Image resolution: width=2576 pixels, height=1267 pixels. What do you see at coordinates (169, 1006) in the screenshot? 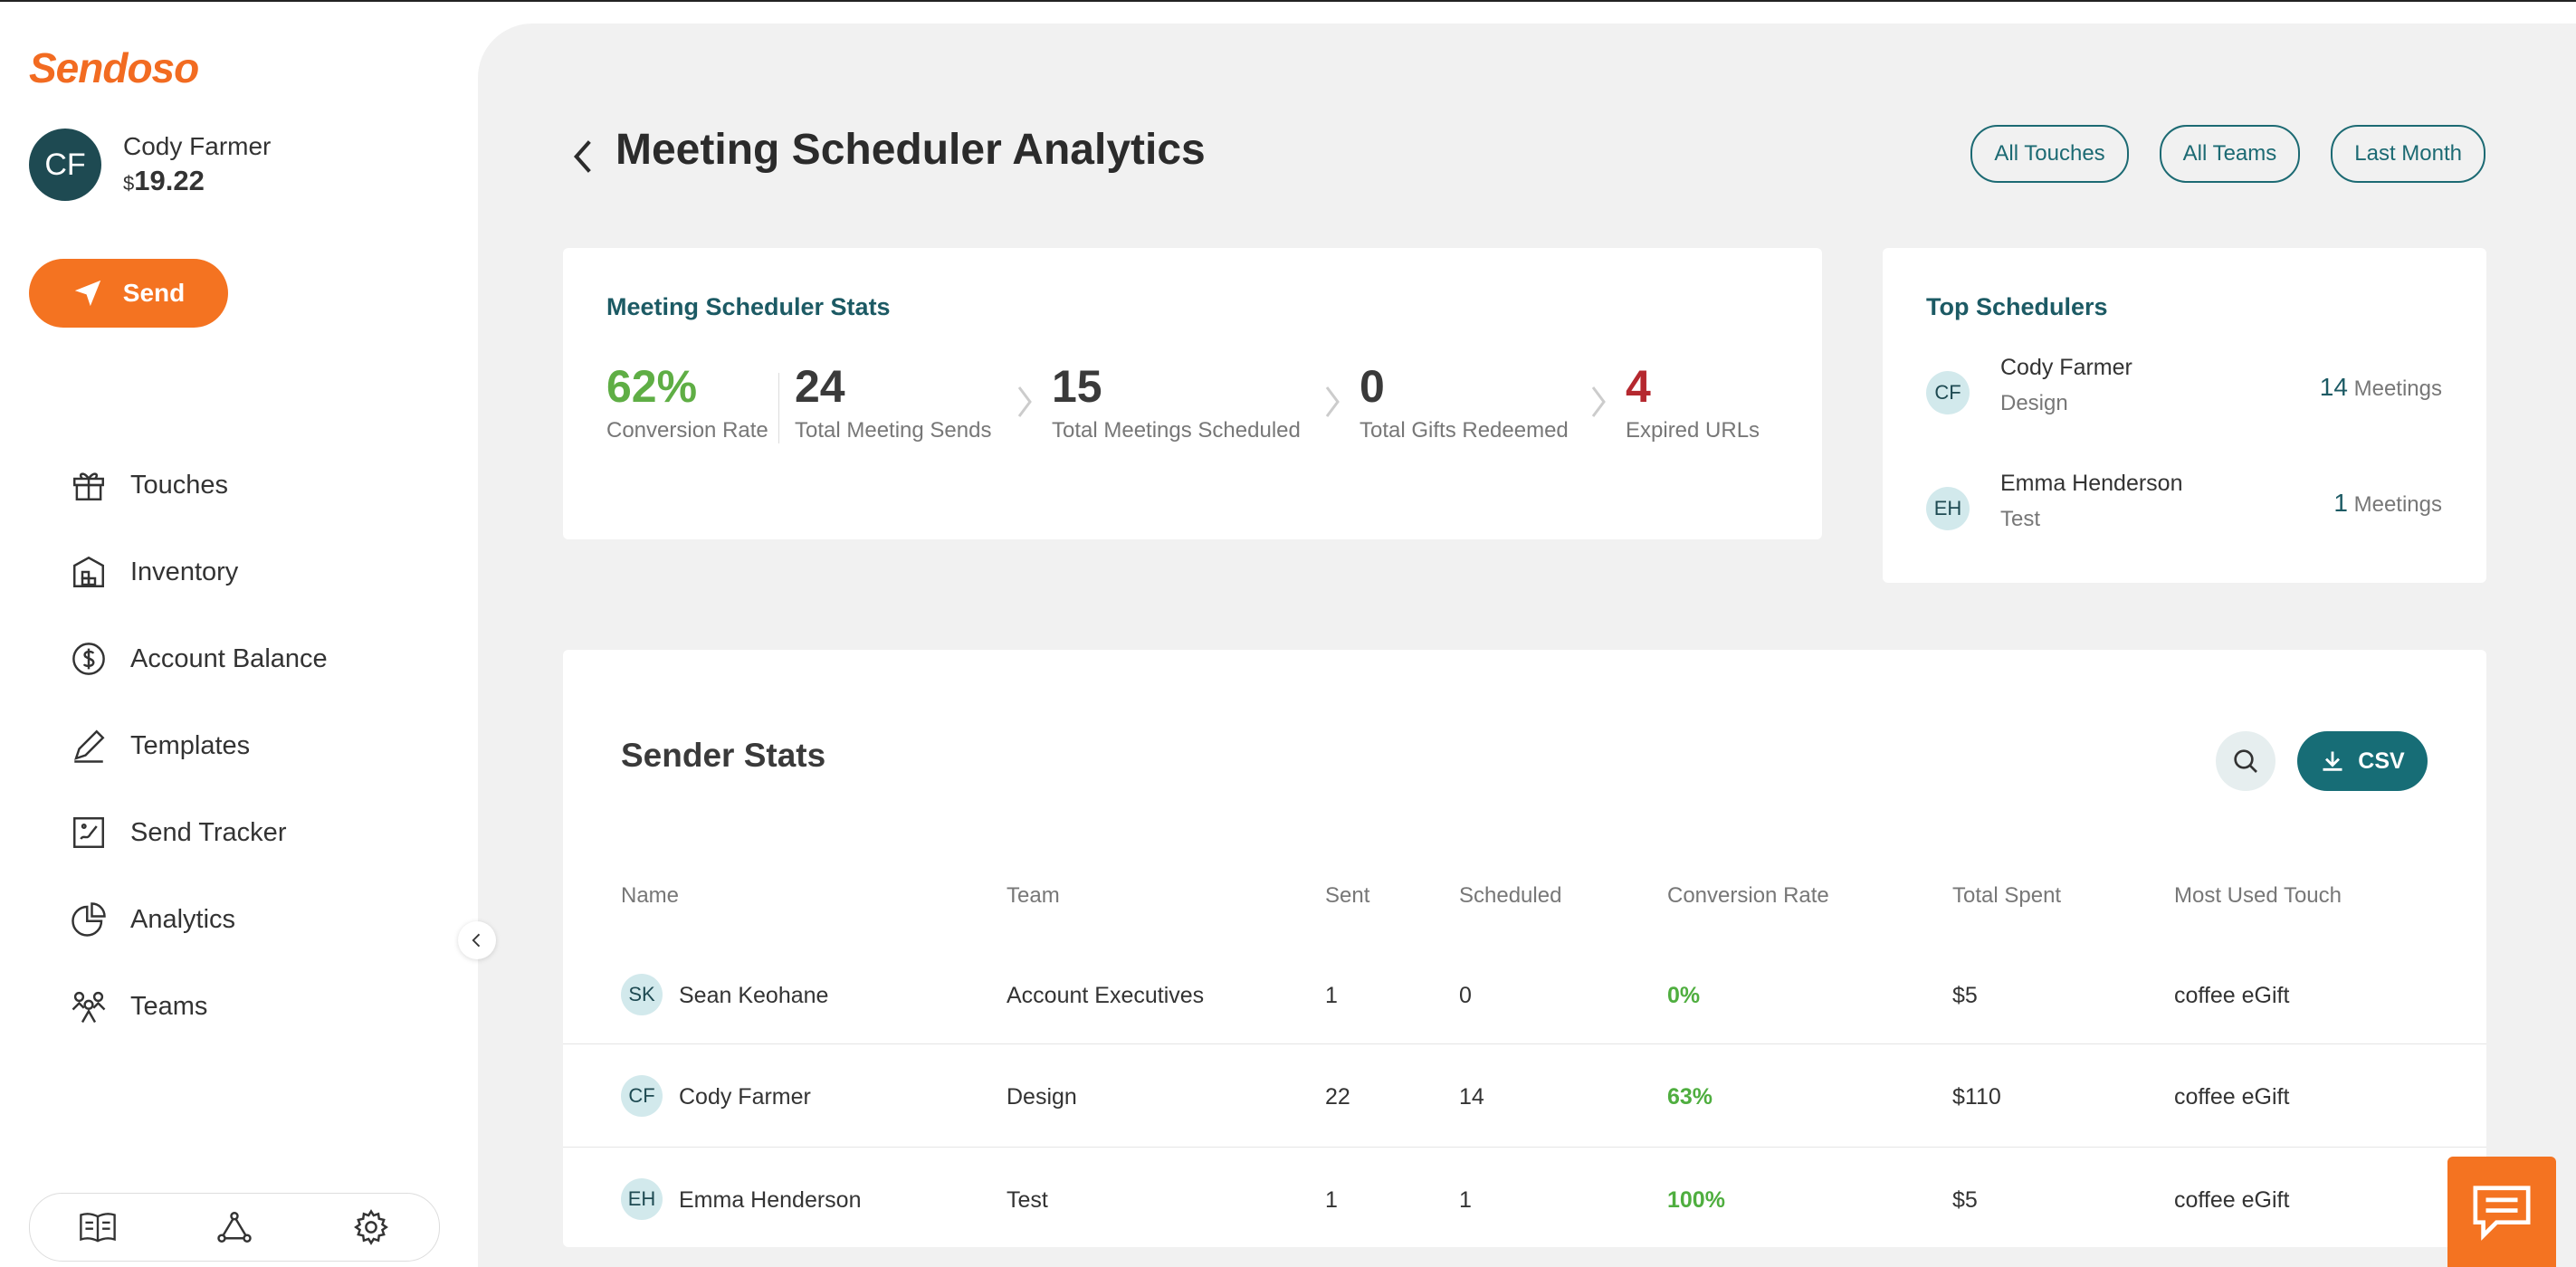
I see `sidebar-item-label: Teams` at bounding box center [169, 1006].